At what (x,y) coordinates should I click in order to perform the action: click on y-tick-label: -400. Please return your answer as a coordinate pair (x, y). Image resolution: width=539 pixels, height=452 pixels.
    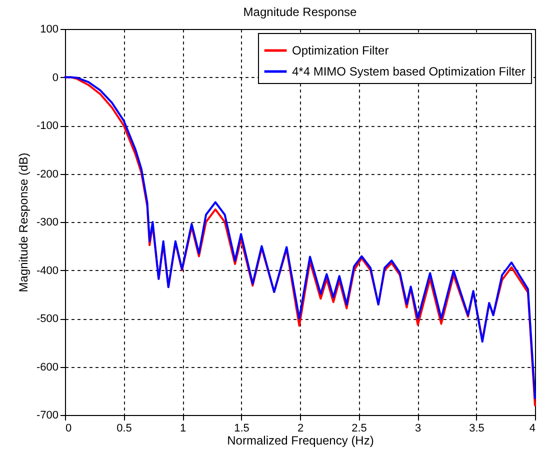
    Looking at the image, I should click on (47, 270).